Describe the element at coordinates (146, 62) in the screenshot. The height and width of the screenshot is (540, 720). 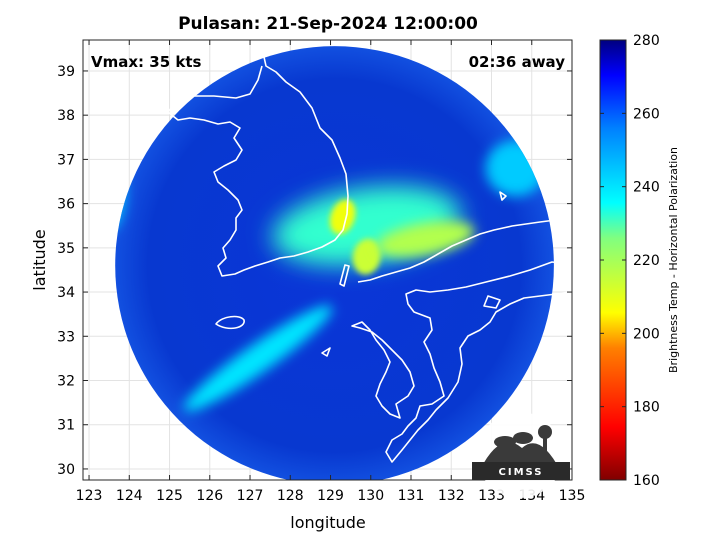
I see `vmax-annotation: Vmax: 35 kts` at that location.